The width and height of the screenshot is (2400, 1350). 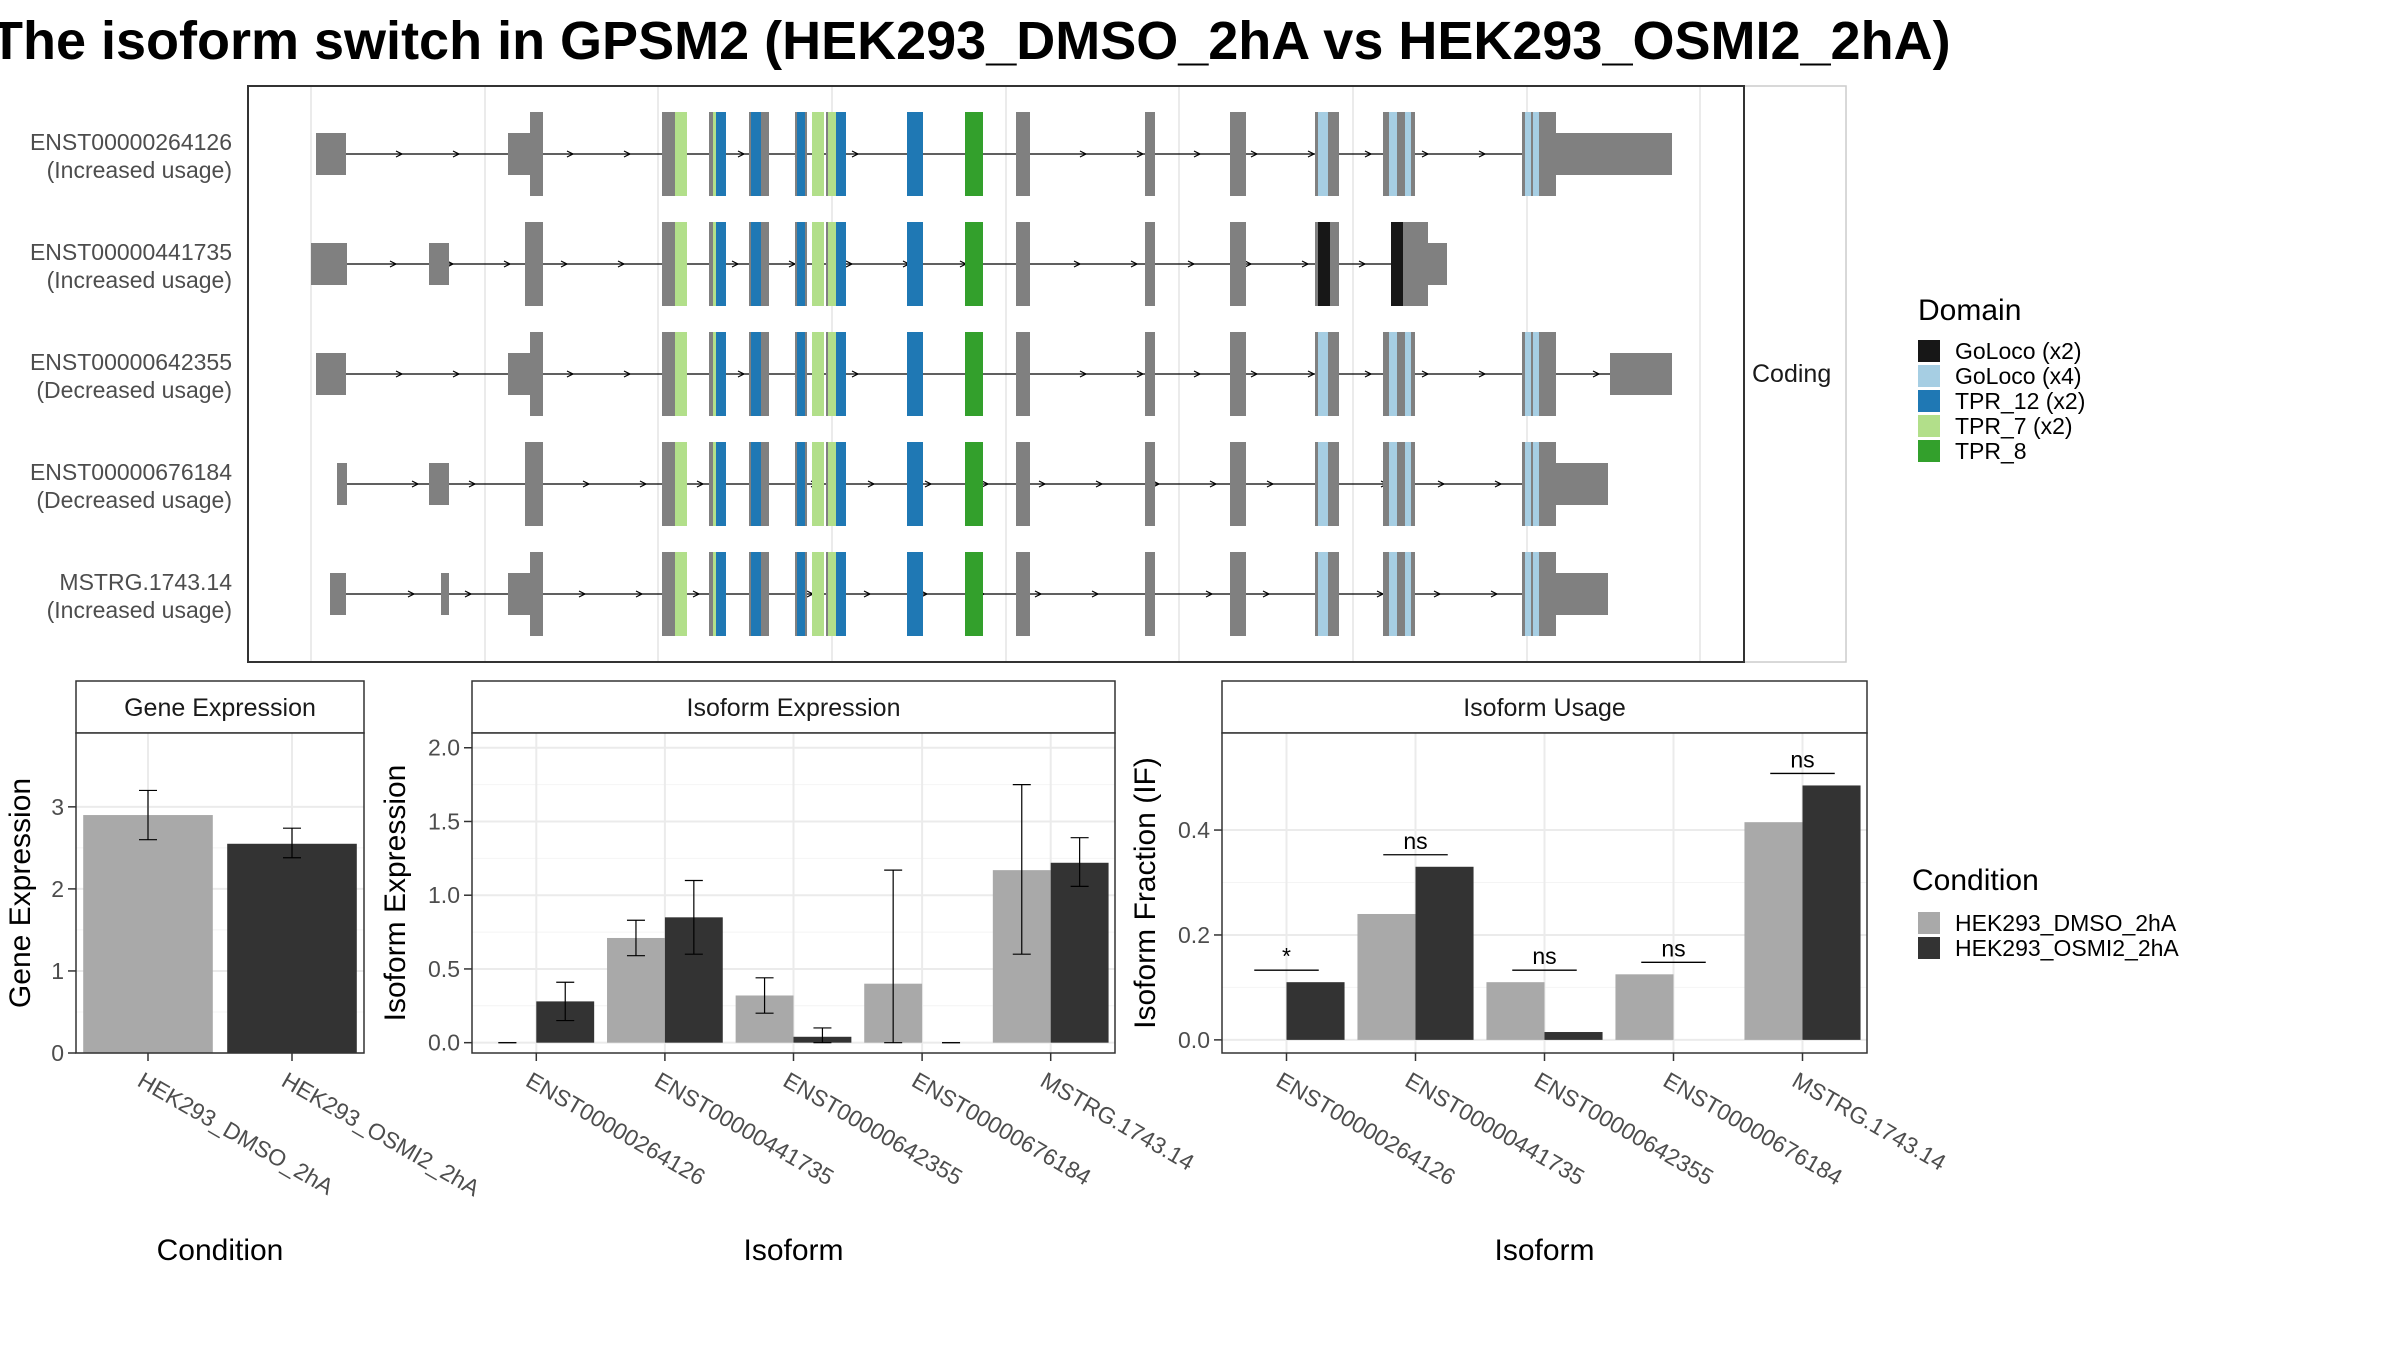 I want to click on y-tick-label: 3, so click(x=57, y=807).